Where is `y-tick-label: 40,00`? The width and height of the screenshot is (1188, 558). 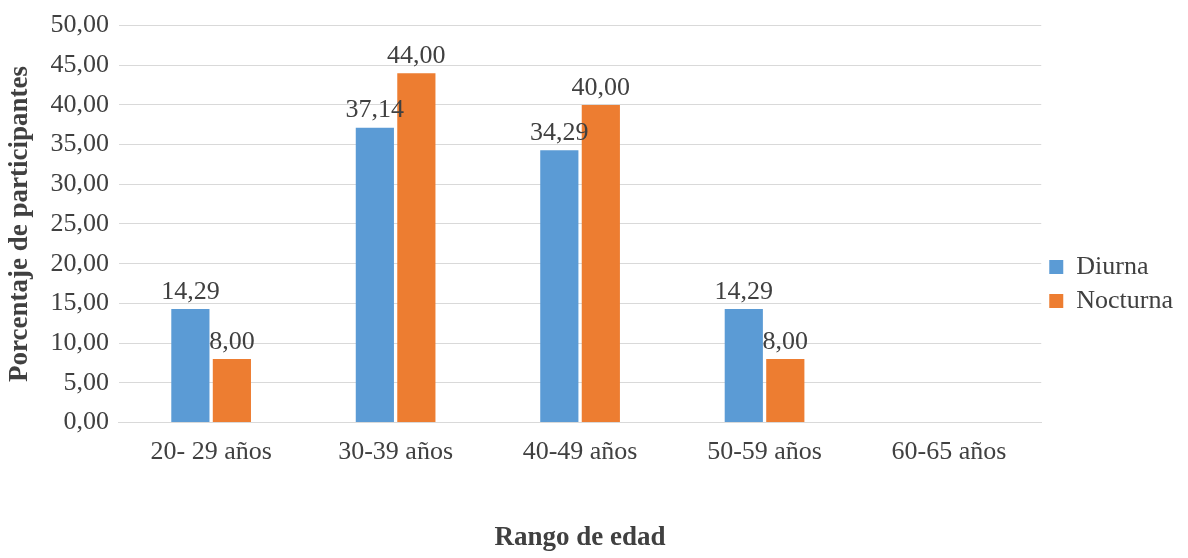
y-tick-label: 40,00 is located at coordinates (79, 103).